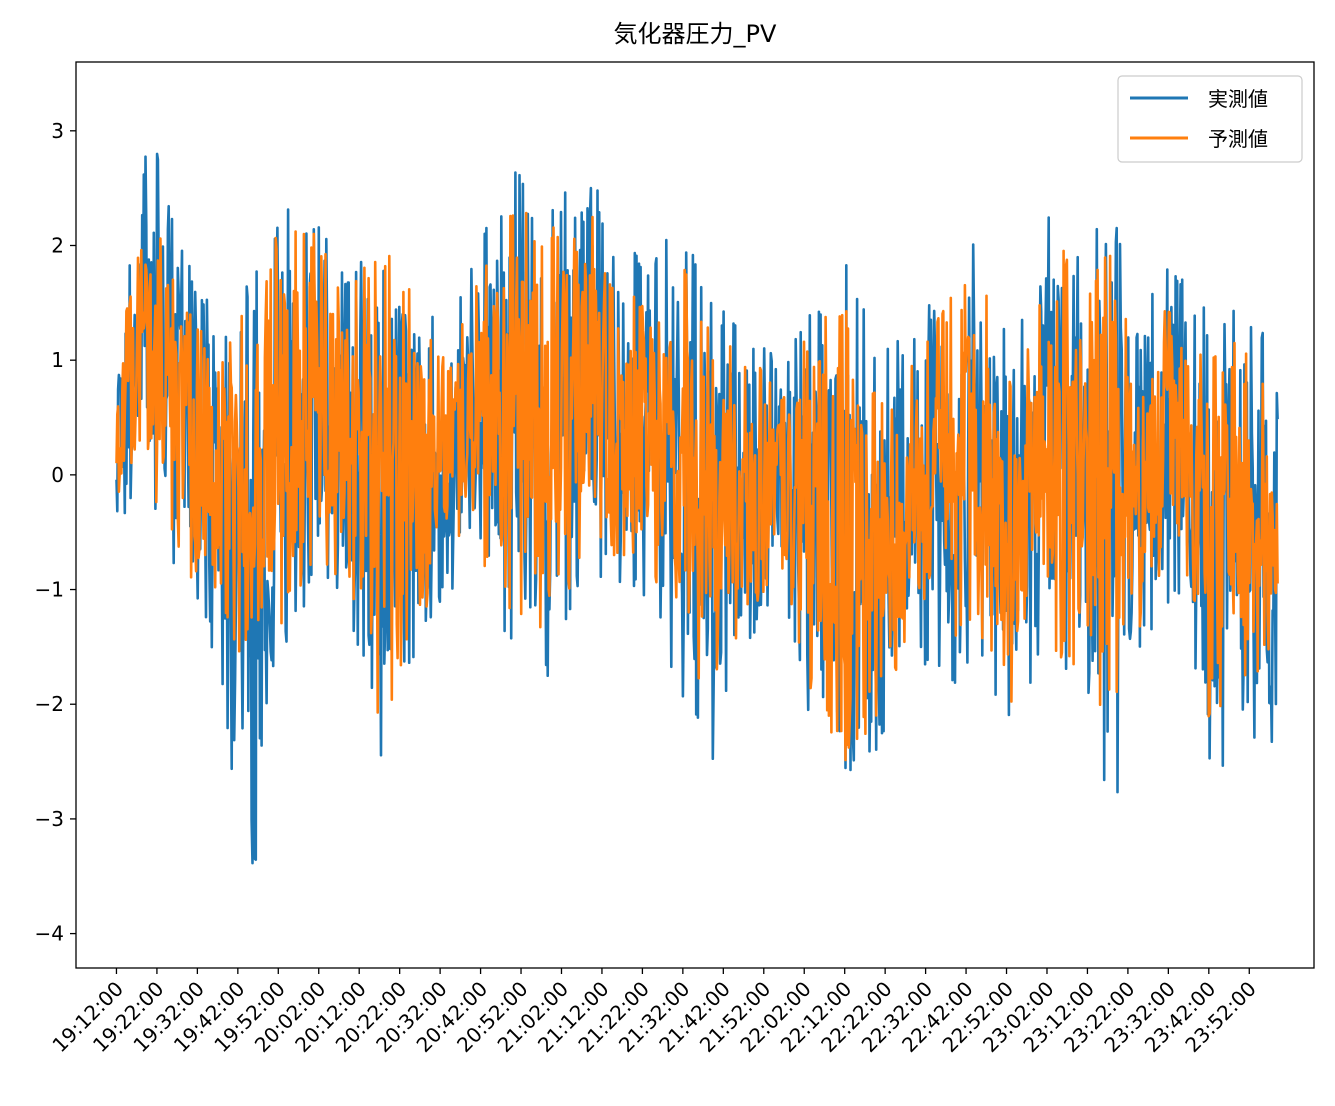  Describe the element at coordinates (57, 245) in the screenshot. I see `y-tick-label: 2` at that location.